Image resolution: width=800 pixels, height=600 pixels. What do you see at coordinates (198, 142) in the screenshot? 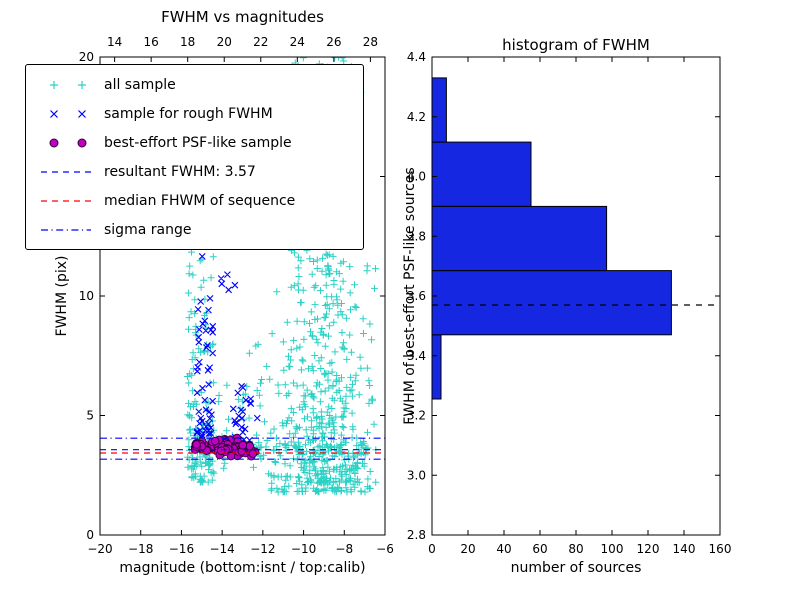
I see `legend-item-label: best-effort PSF-like sample` at bounding box center [198, 142].